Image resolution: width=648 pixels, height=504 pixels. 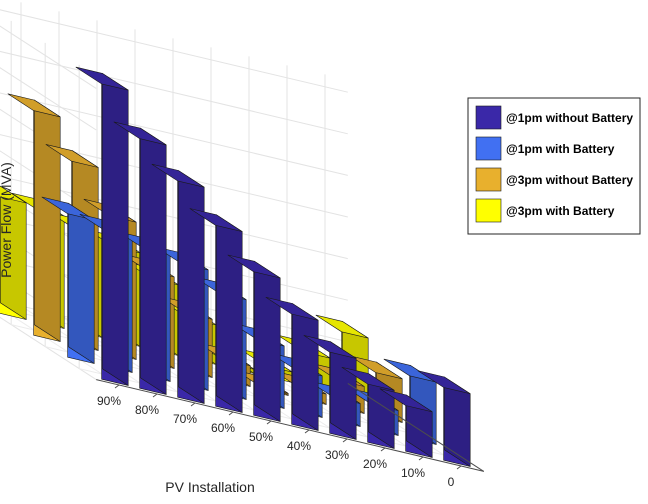 I want to click on x-axis-label: PV Installation, so click(x=210, y=487).